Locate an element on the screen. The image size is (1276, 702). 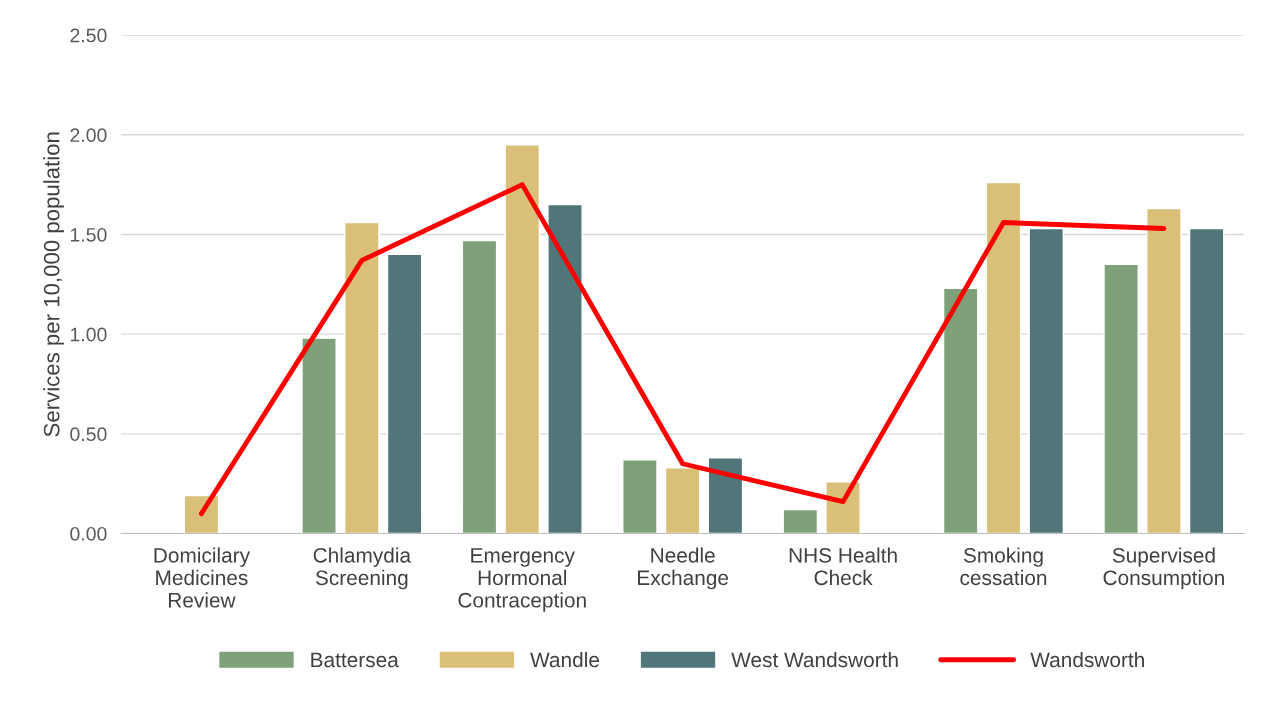
x-tick-label: Supervised Consumption is located at coordinates (1163, 568).